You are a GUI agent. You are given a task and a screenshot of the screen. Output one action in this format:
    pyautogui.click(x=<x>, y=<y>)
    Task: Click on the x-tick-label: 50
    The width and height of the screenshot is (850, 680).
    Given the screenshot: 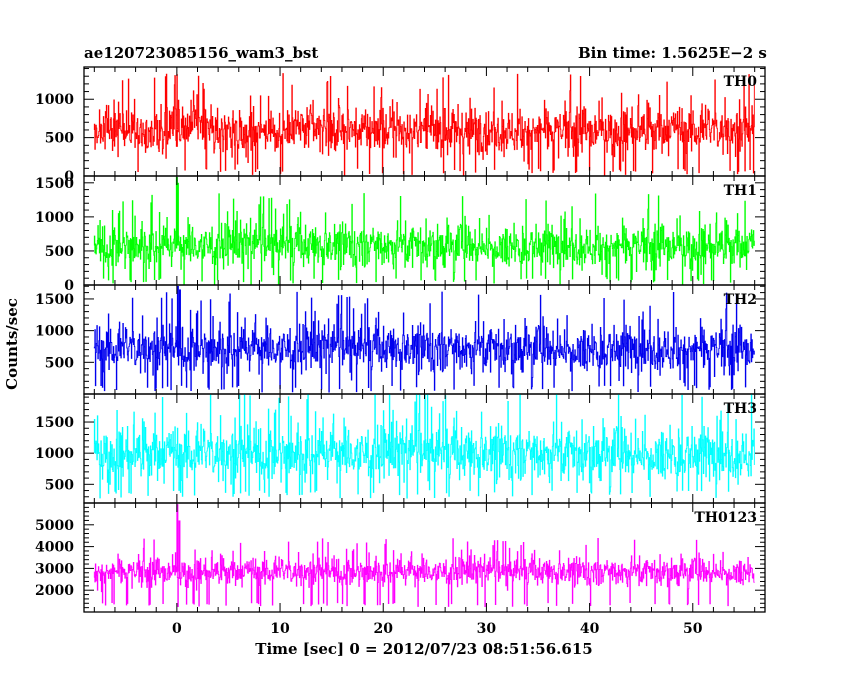 What is the action you would take?
    pyautogui.click(x=693, y=629)
    